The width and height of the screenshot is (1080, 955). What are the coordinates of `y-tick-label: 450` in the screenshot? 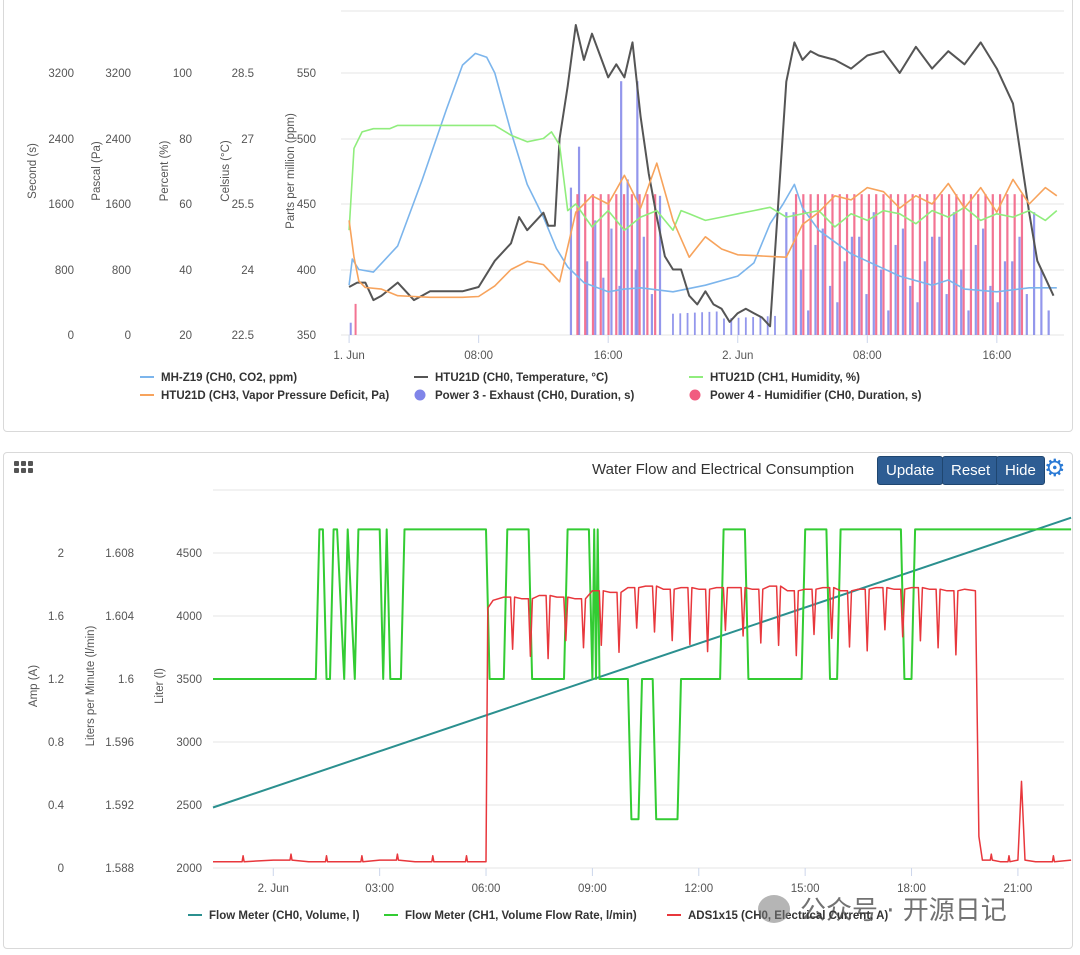 It's located at (306, 205).